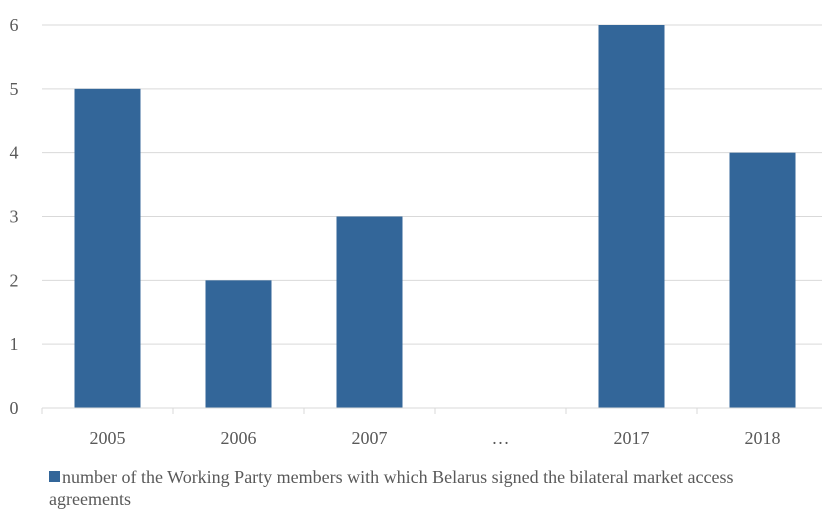  I want to click on x-tick-label: 2007, so click(370, 438).